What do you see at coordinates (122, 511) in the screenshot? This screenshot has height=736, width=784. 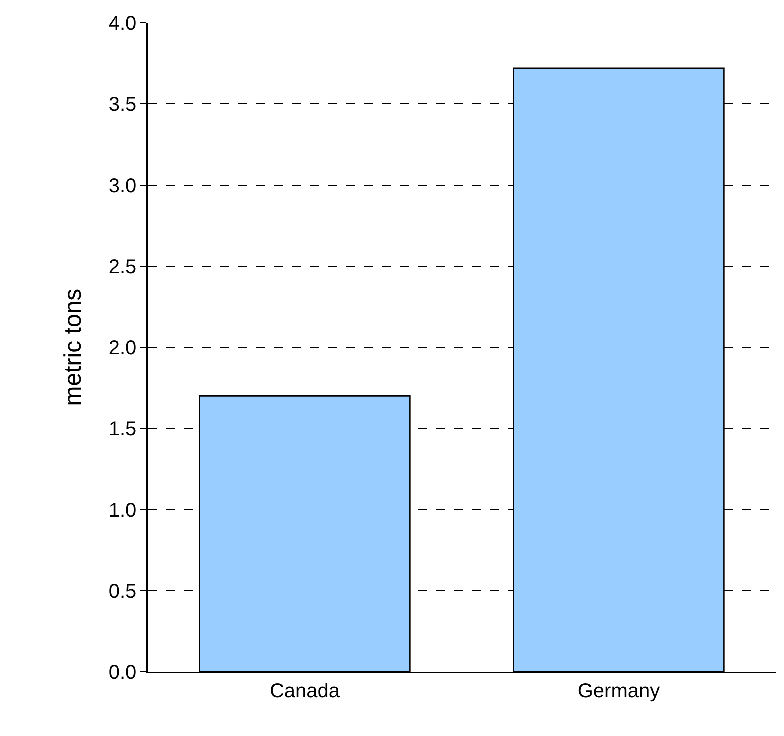 I see `y-tick-label: 1.0` at bounding box center [122, 511].